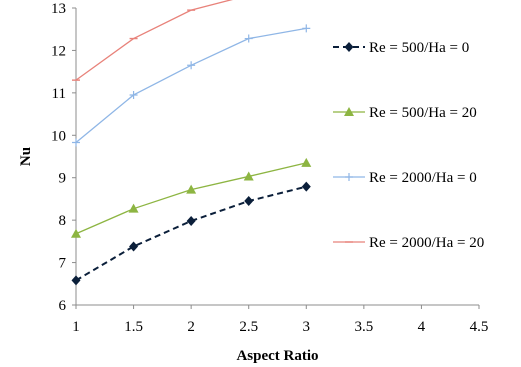 The height and width of the screenshot is (367, 521). What do you see at coordinates (479, 327) in the screenshot?
I see `x-tick-label: 4.5` at bounding box center [479, 327].